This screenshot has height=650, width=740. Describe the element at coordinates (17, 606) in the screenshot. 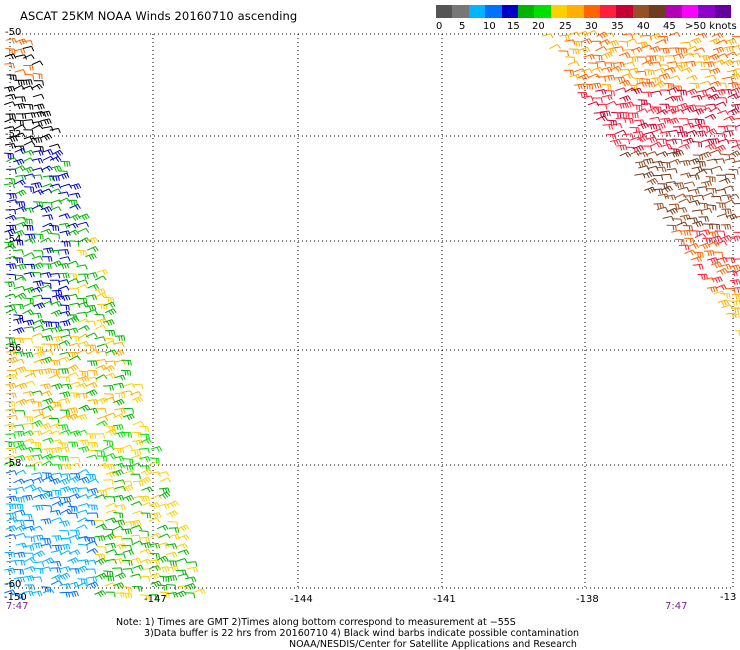

I see `time-label-left: 7:47` at that location.